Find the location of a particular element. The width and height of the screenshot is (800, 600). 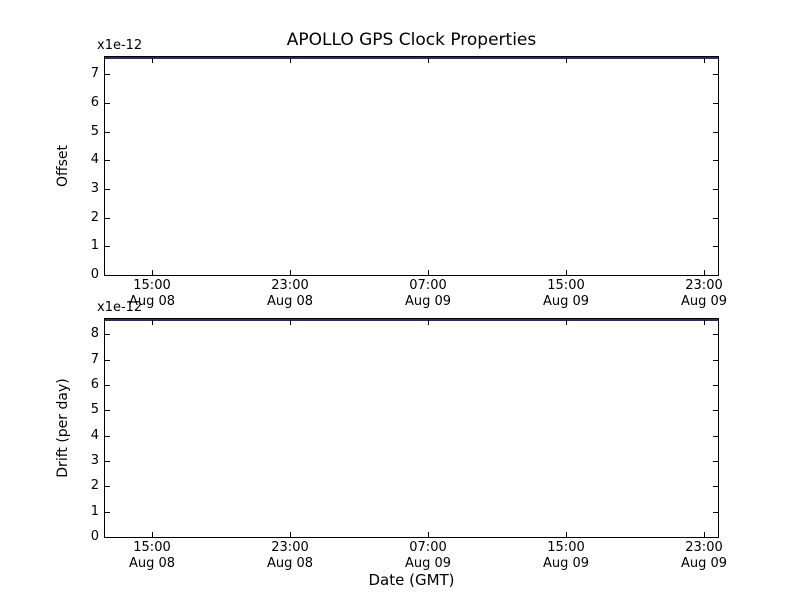

offset-scale-label: x1e-12 is located at coordinates (120, 45).